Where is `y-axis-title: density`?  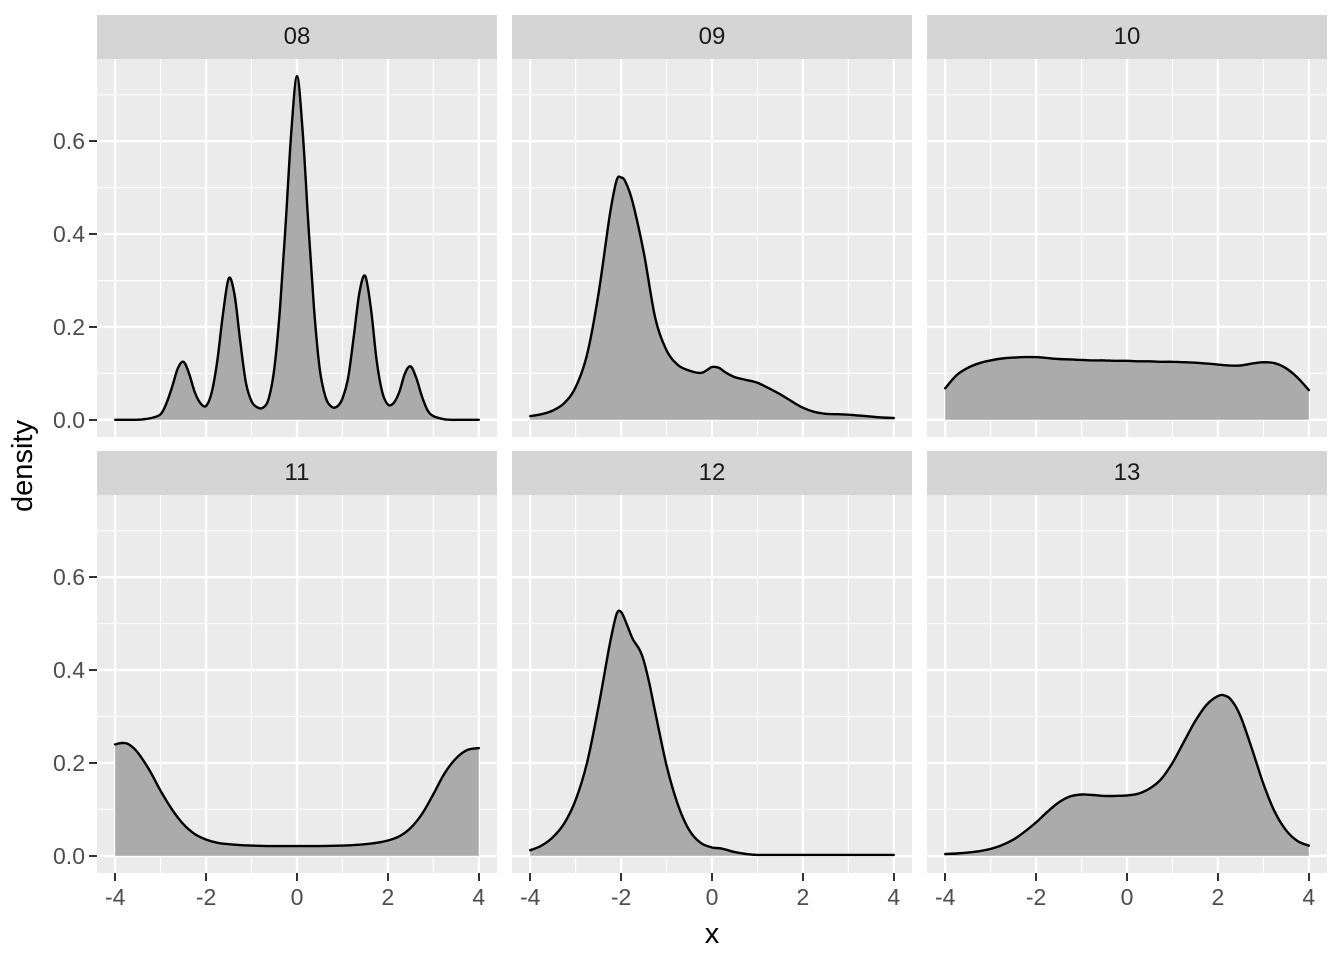 y-axis-title: density is located at coordinates (23, 466).